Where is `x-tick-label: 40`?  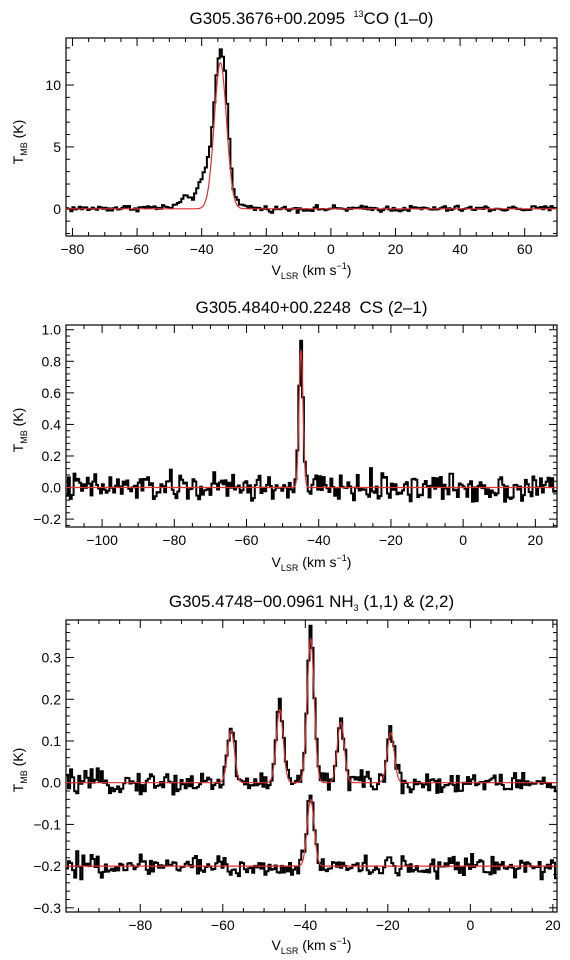 x-tick-label: 40 is located at coordinates (460, 249).